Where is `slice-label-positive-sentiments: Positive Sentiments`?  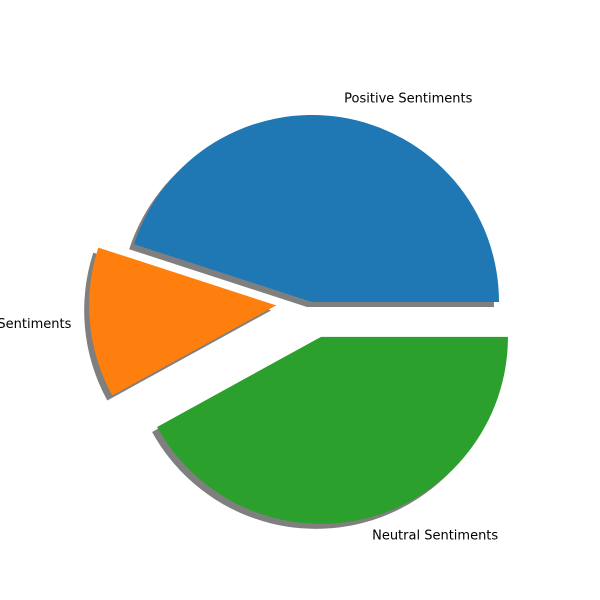 slice-label-positive-sentiments: Positive Sentiments is located at coordinates (408, 98).